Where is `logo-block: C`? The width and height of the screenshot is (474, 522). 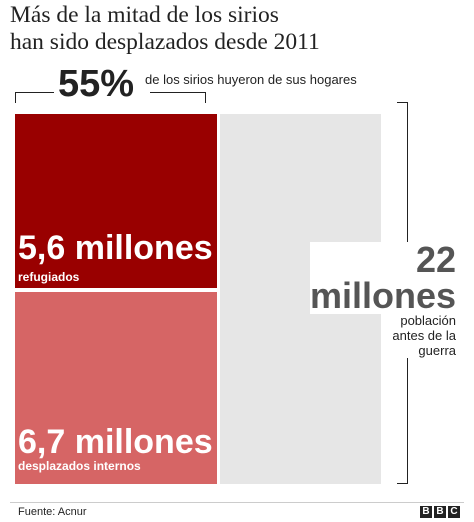 logo-block: C is located at coordinates (454, 512).